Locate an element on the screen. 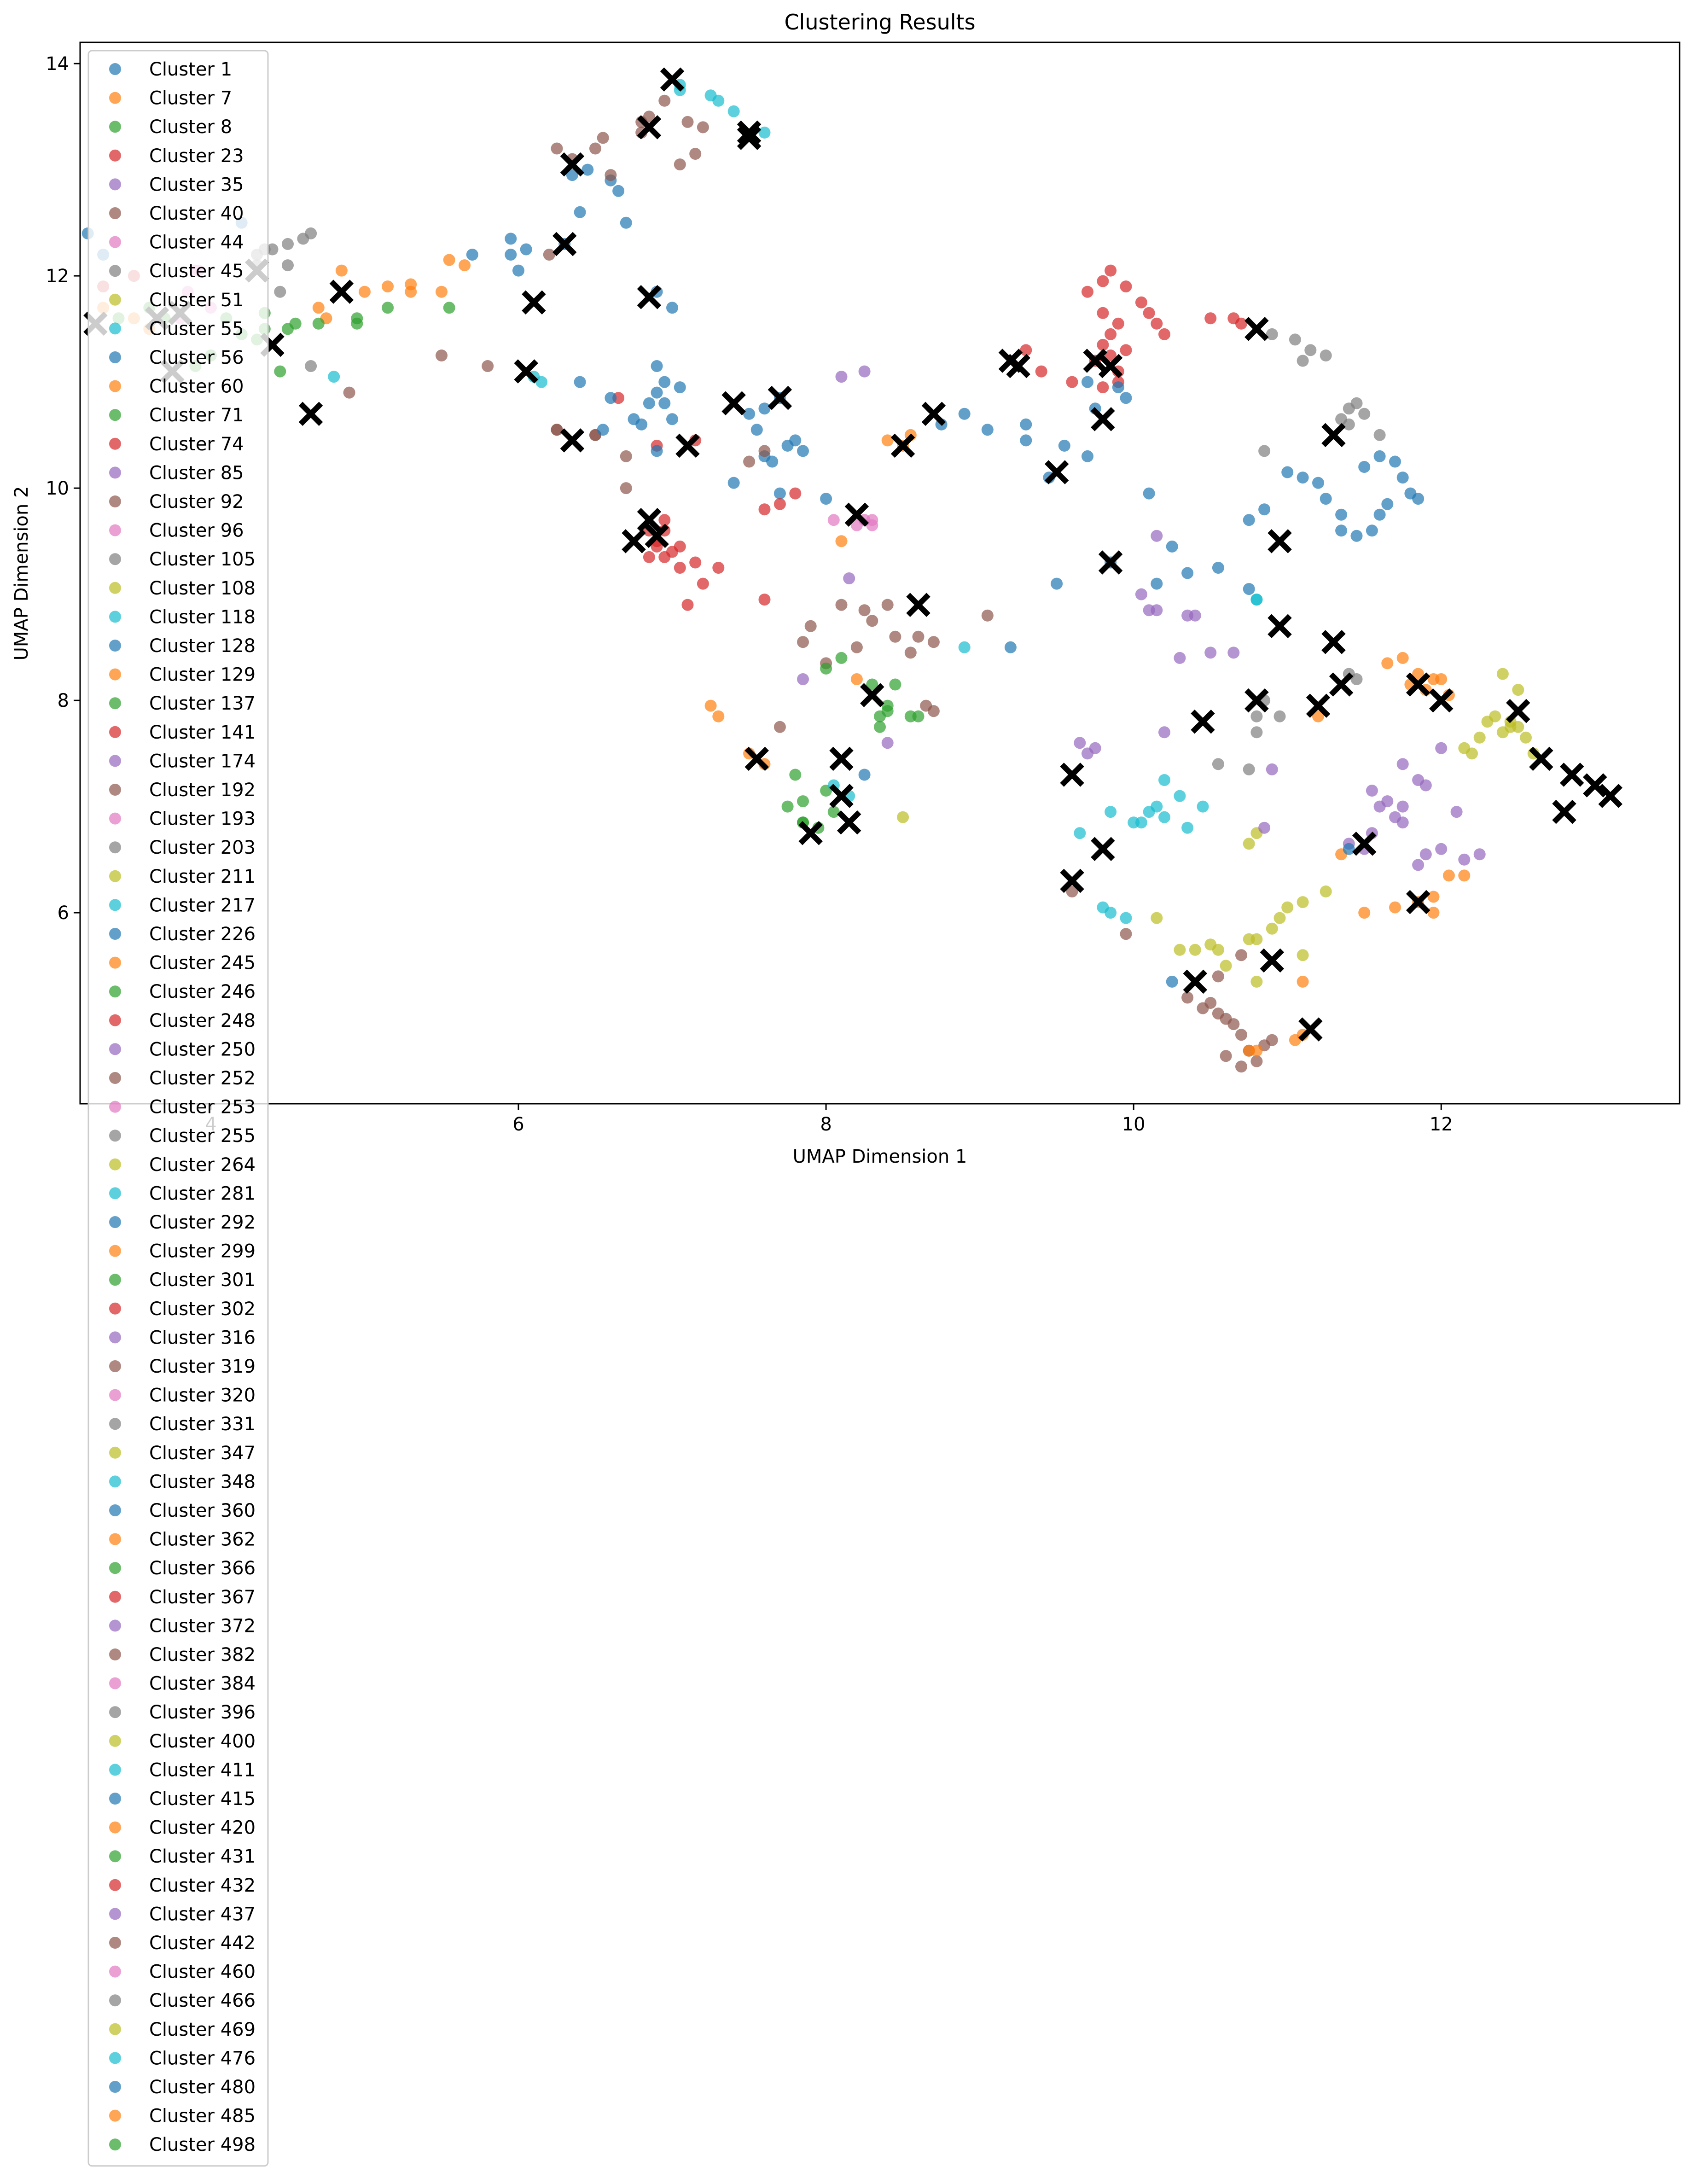  legend-entry: Cluster 347 is located at coordinates (182, 1453).